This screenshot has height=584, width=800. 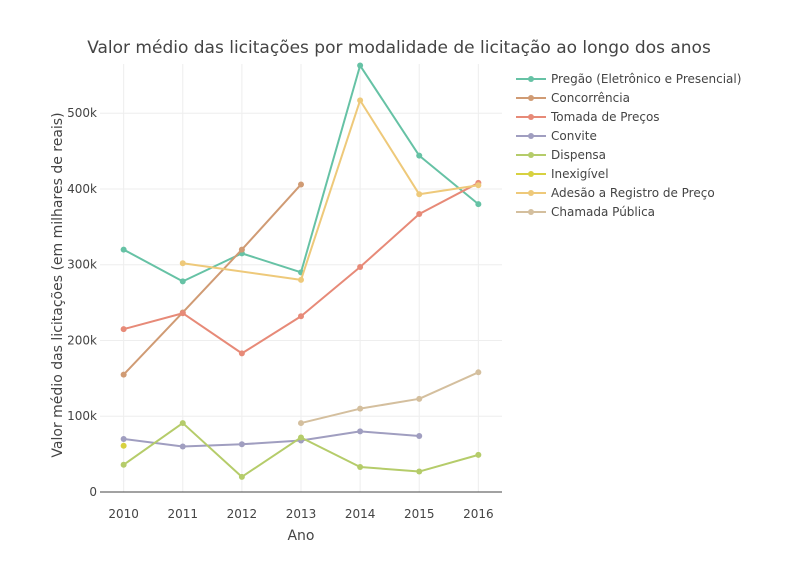 I want to click on y-tick-label: 300k, so click(x=82, y=265).